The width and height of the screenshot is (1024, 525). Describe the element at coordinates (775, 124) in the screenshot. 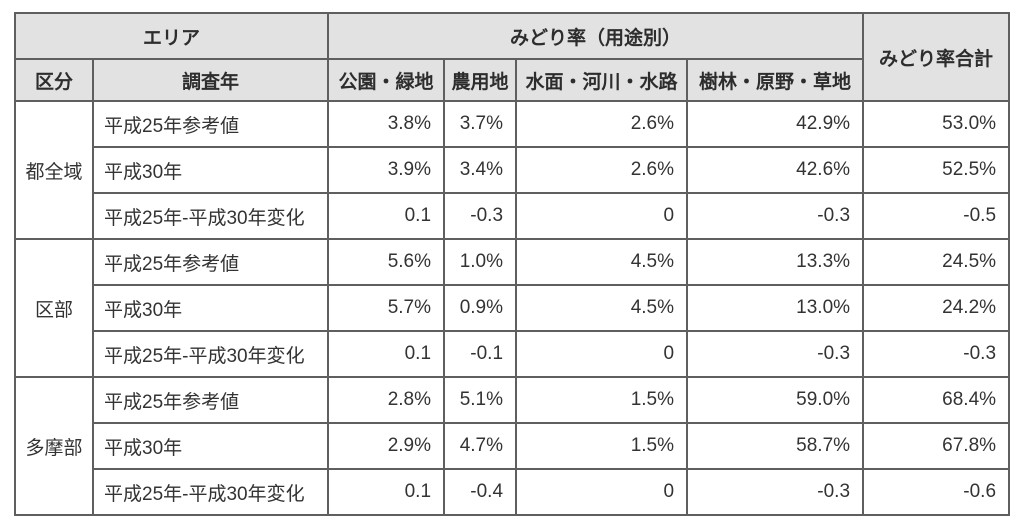

I see `value-cell: 42.9%` at that location.